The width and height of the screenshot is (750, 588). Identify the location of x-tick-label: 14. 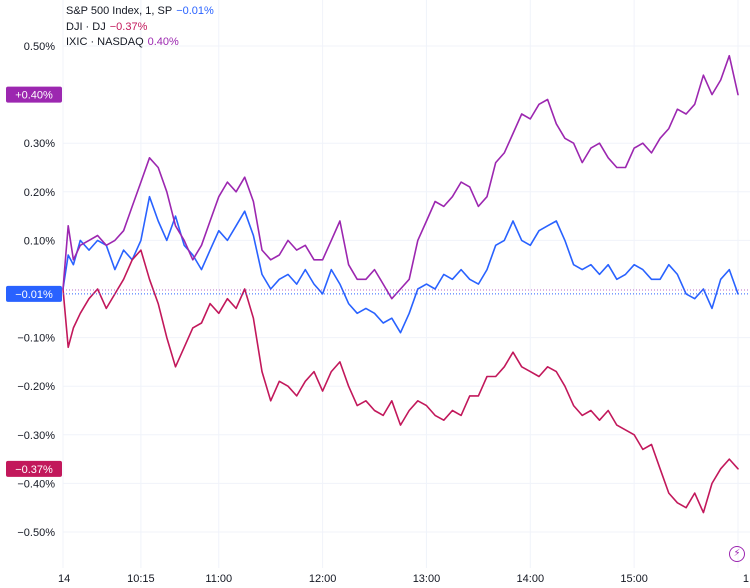
(64, 579).